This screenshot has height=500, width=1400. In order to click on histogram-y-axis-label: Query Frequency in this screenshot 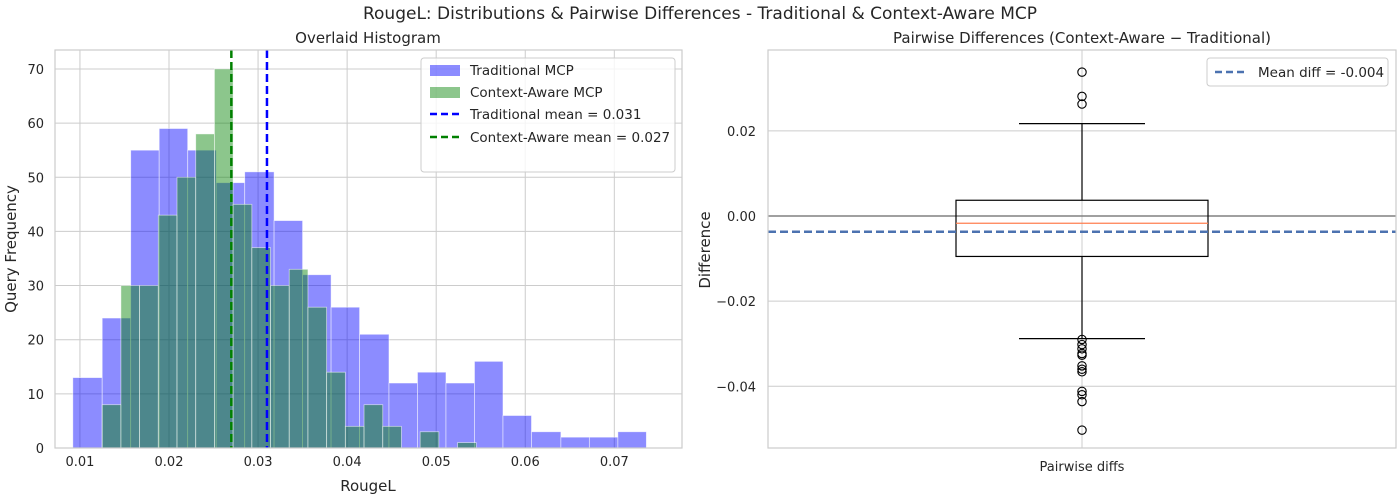, I will do `click(11, 249)`.